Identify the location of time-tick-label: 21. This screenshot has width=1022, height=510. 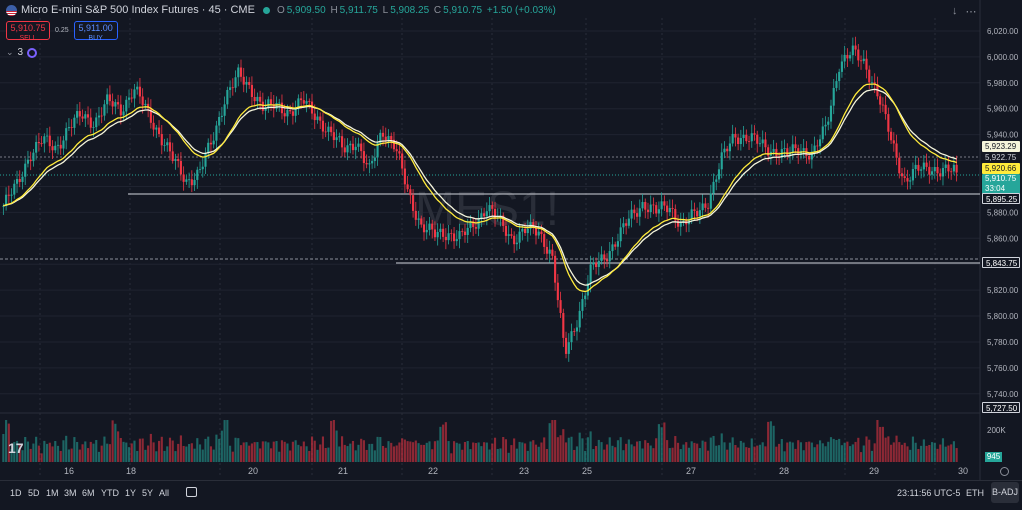
(343, 471).